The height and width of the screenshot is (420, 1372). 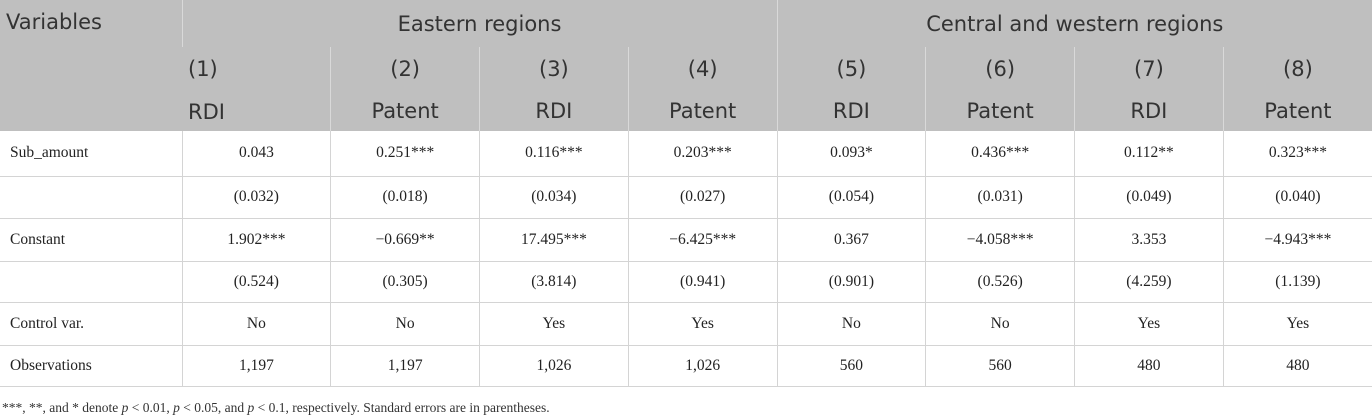 I want to click on table-cell: (0.049), so click(x=1149, y=197).